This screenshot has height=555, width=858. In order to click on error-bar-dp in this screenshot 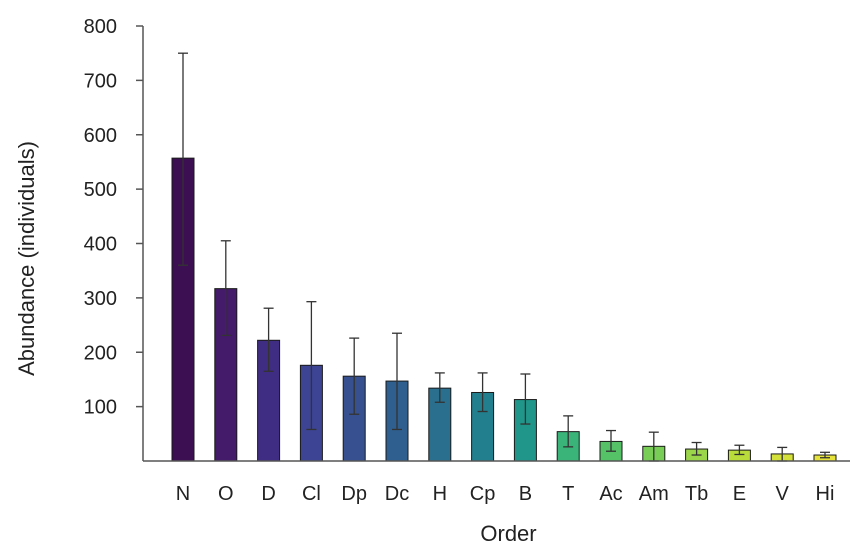, I will do `click(354, 376)`.